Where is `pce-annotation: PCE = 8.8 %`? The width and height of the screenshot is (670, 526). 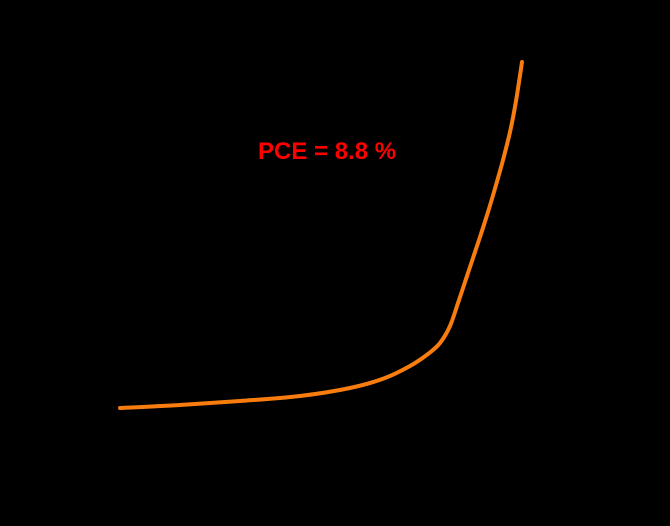 pce-annotation: PCE = 8.8 % is located at coordinates (327, 151).